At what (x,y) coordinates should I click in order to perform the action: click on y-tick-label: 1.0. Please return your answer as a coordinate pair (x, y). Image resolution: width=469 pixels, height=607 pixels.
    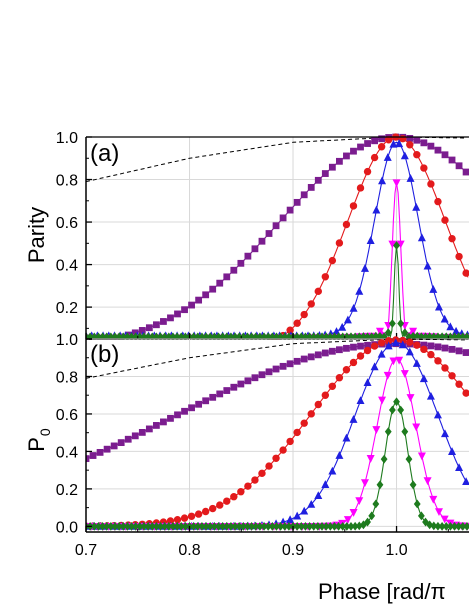
    Looking at the image, I should click on (67, 138).